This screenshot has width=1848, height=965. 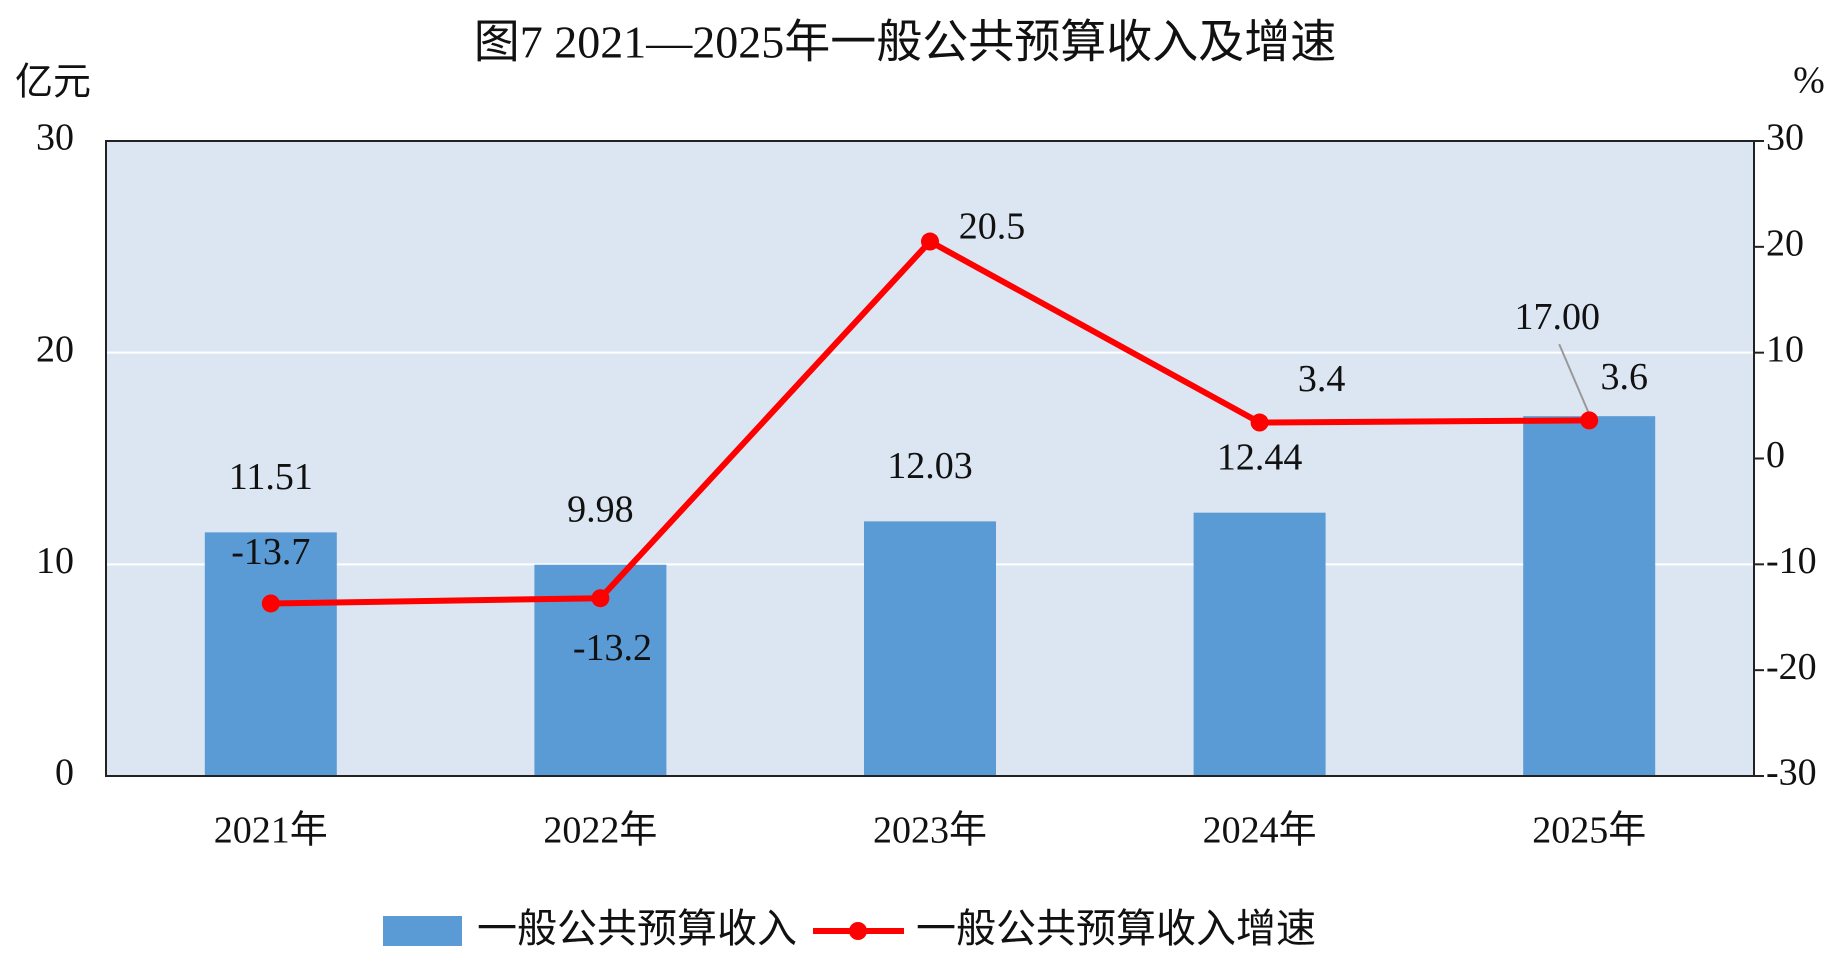 What do you see at coordinates (55, 138) in the screenshot?
I see `y-tick-label: 30` at bounding box center [55, 138].